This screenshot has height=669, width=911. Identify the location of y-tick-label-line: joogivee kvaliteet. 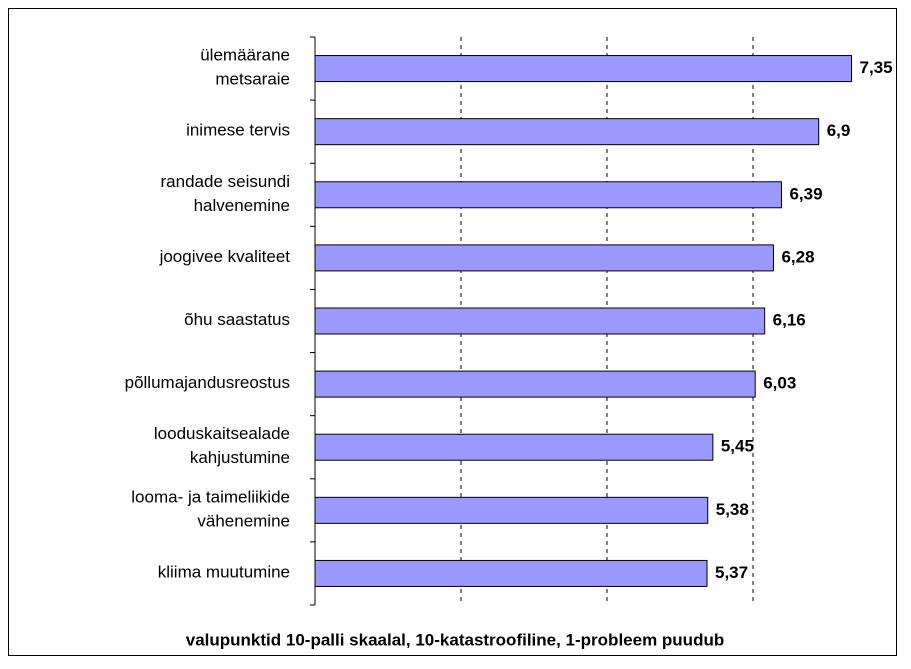
(225, 256).